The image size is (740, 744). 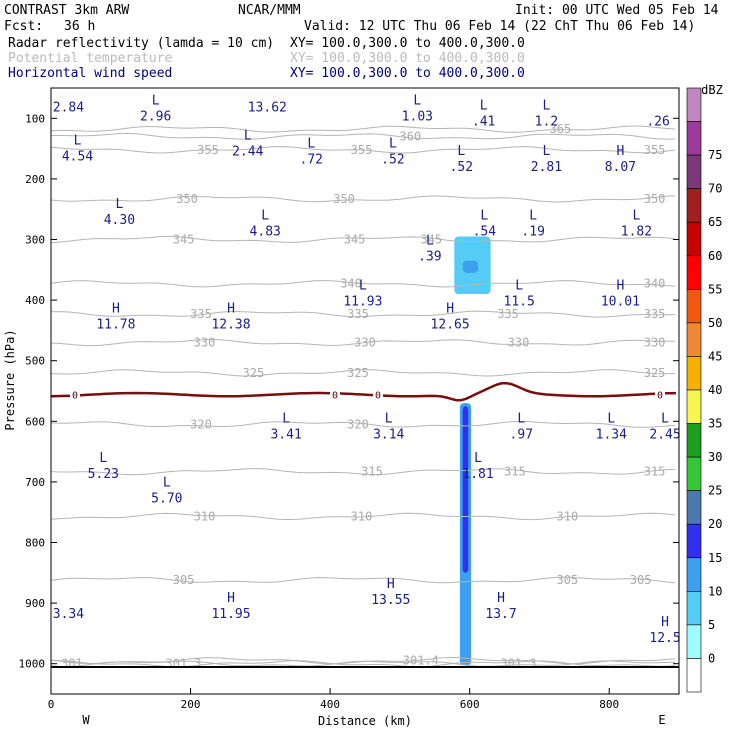 What do you see at coordinates (532, 232) in the screenshot?
I see `wind-extrema-value-18: .19` at bounding box center [532, 232].